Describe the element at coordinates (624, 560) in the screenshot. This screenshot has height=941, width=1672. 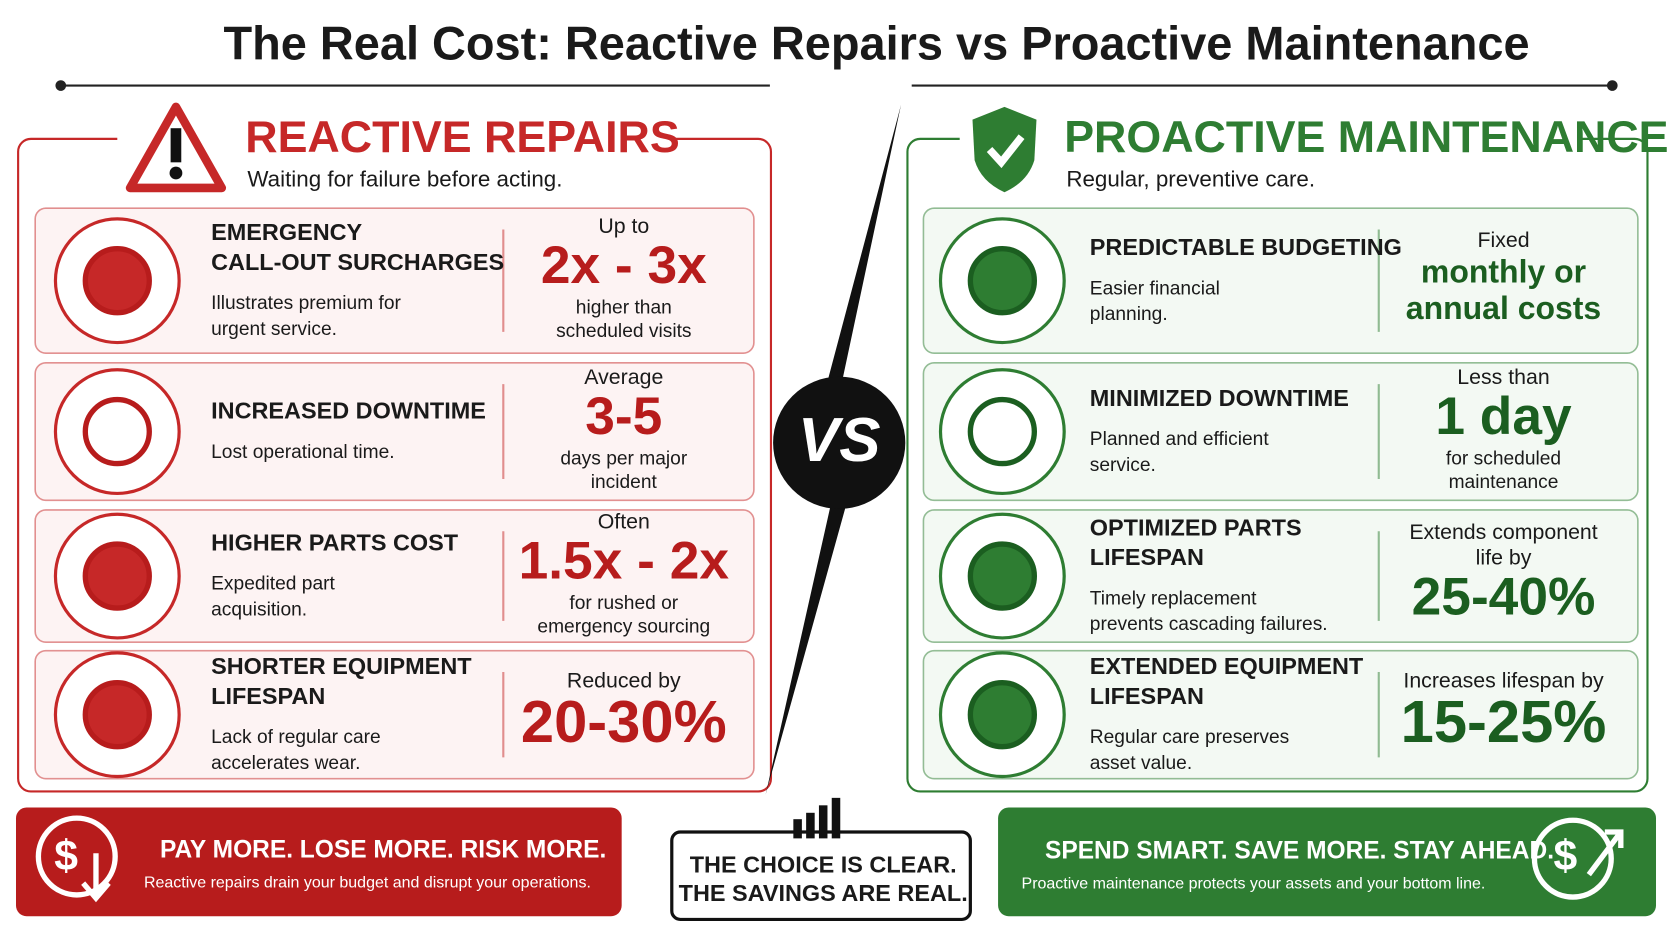
I see `stat-value: 1.5x - 2x` at that location.